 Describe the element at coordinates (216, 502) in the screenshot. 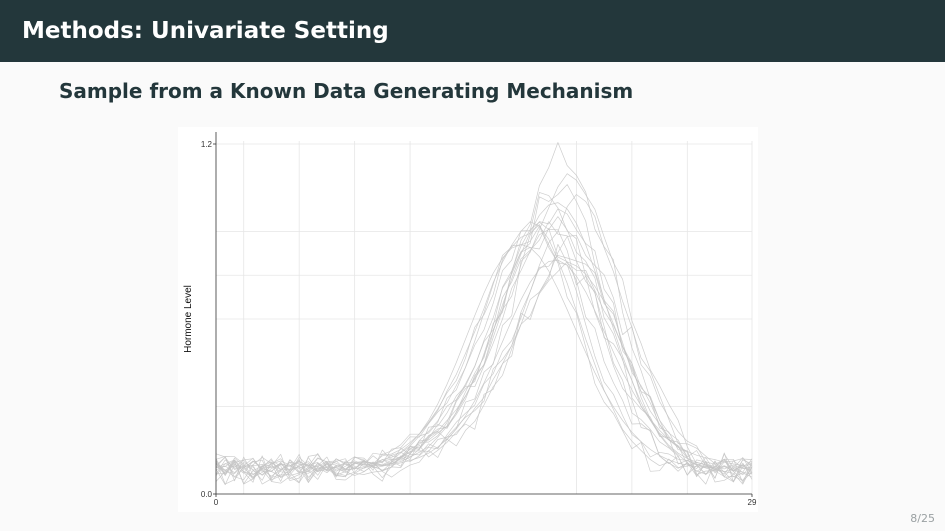

I see `x-tick-label: 0` at that location.